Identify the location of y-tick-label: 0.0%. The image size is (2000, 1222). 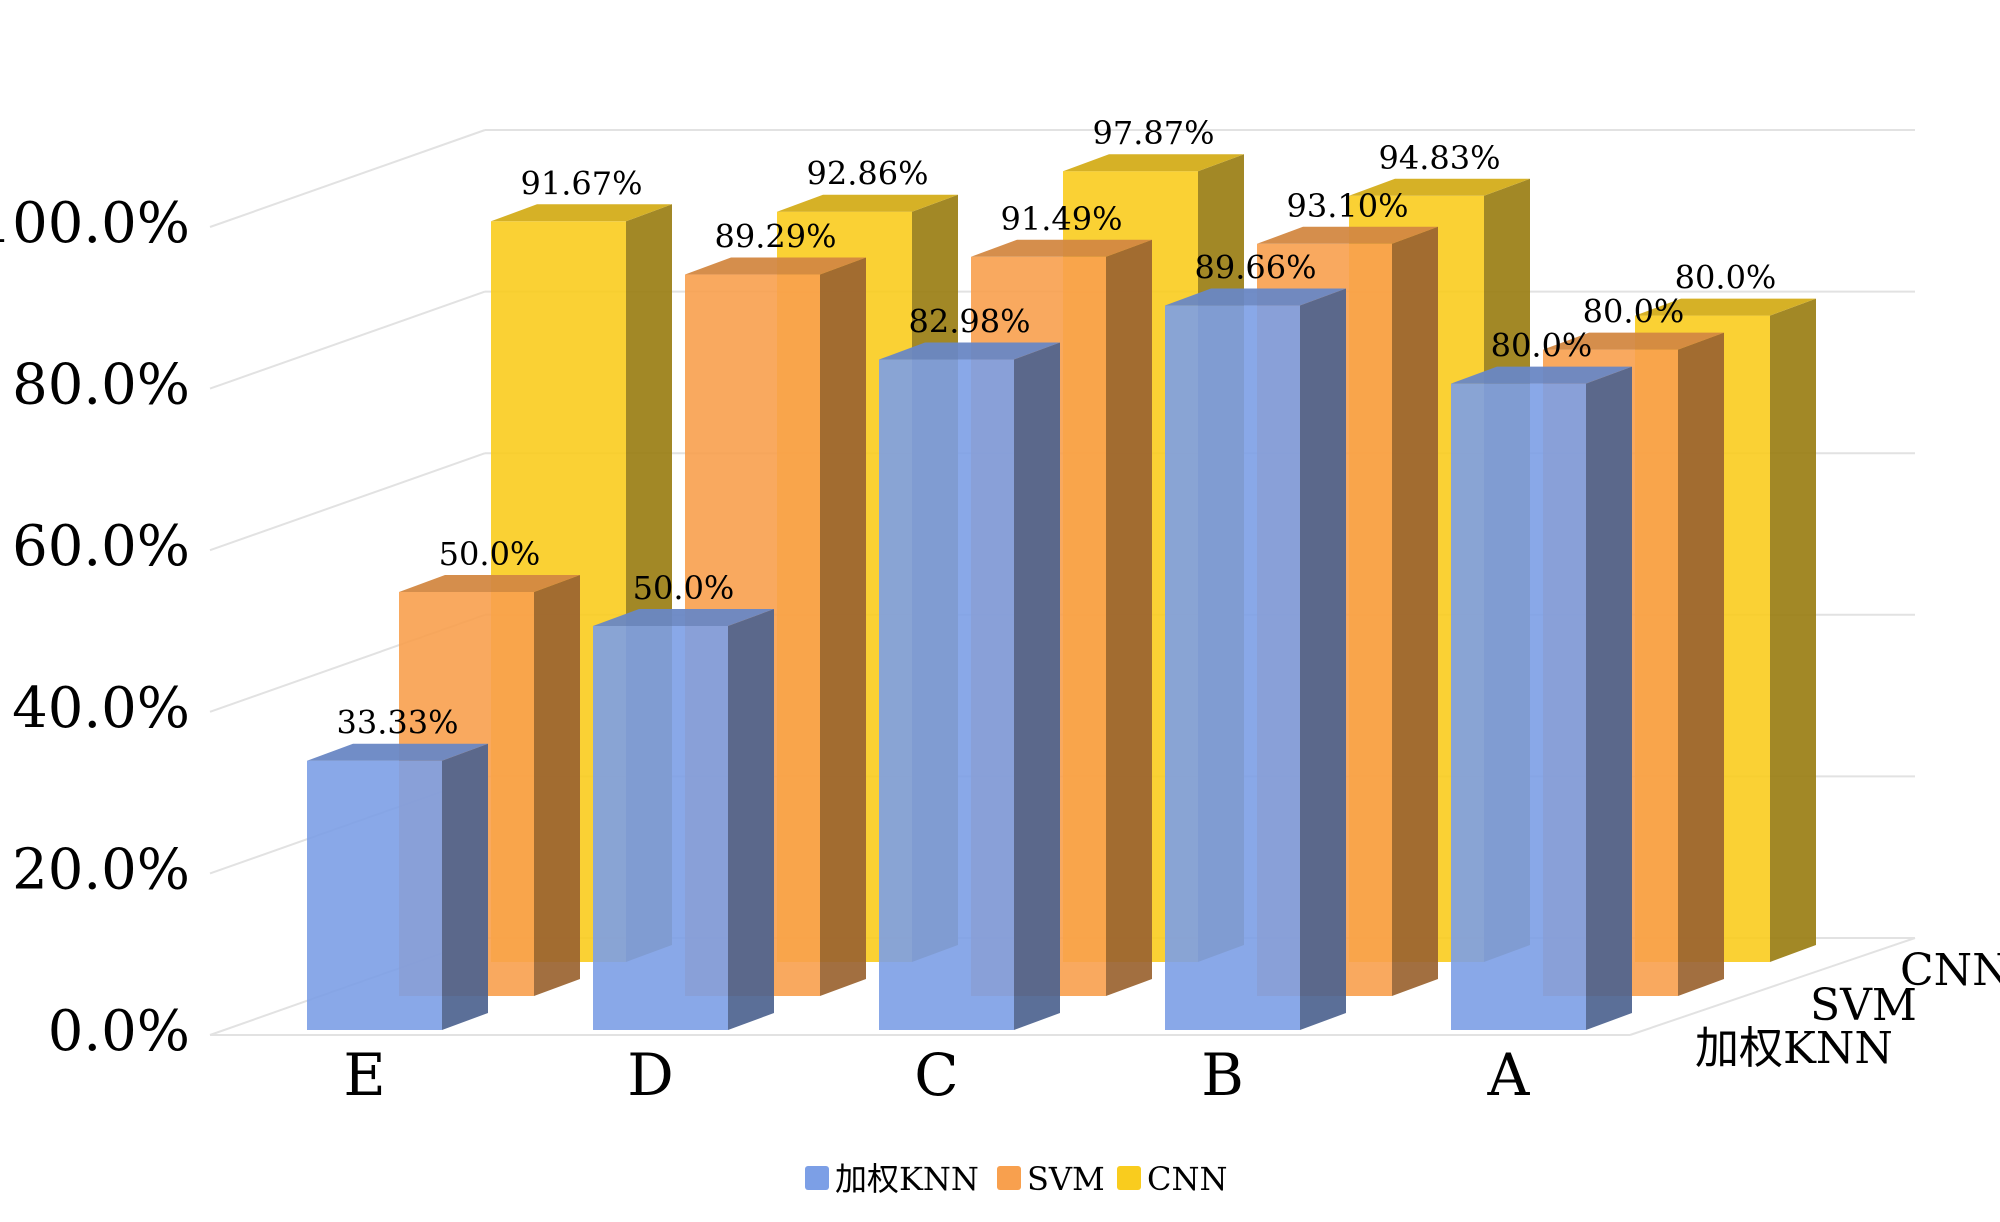
(119, 1031).